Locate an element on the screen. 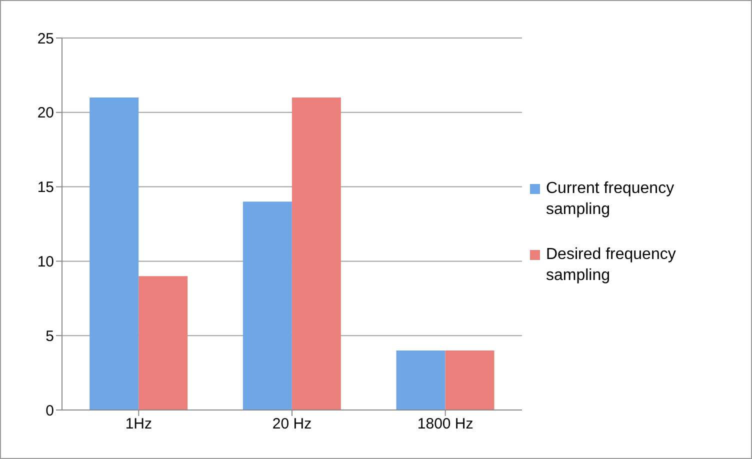 The height and width of the screenshot is (459, 752). x-tick-label: 1Hz is located at coordinates (138, 424).